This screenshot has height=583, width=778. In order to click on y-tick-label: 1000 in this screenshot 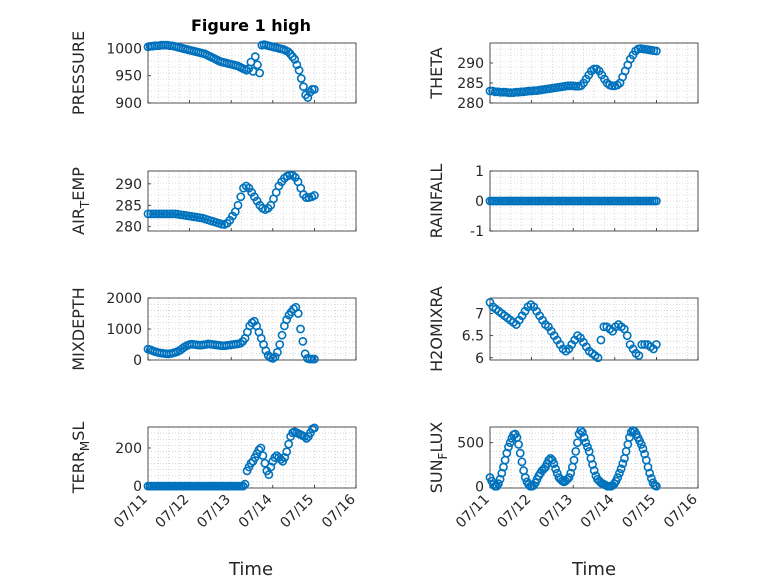, I will do `click(124, 330)`.